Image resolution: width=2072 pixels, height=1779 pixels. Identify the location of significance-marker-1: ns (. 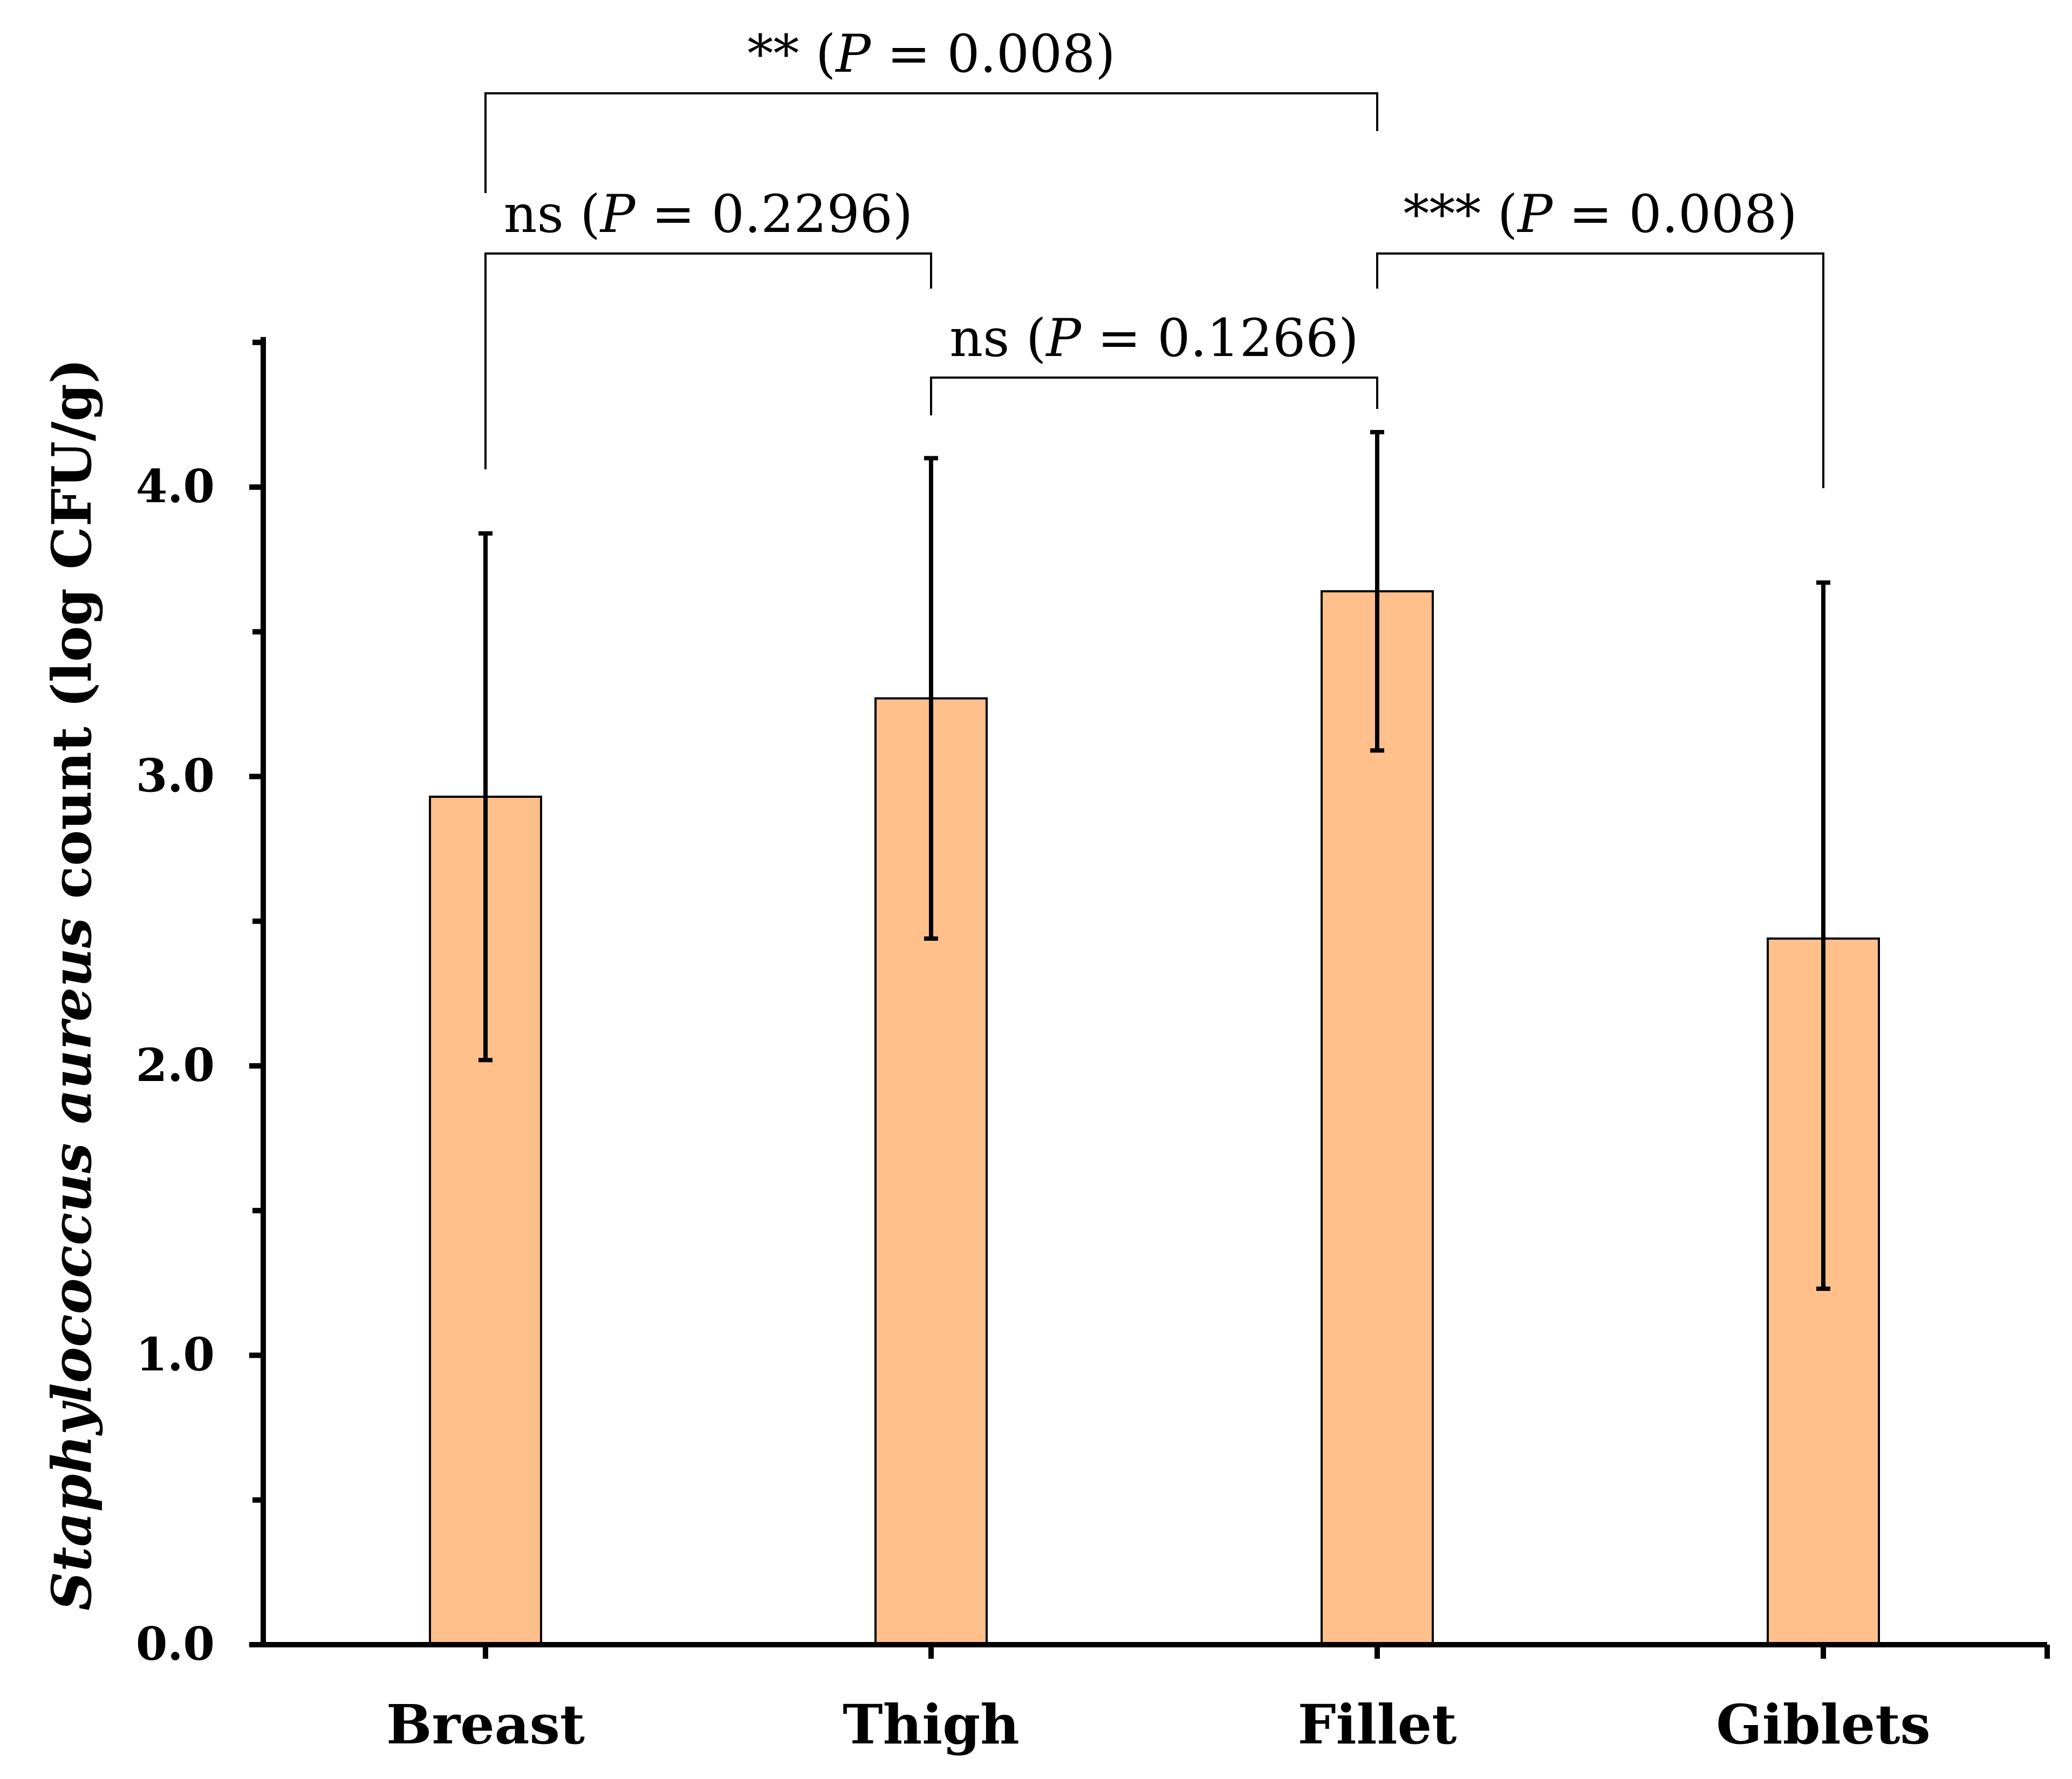
(552, 214).